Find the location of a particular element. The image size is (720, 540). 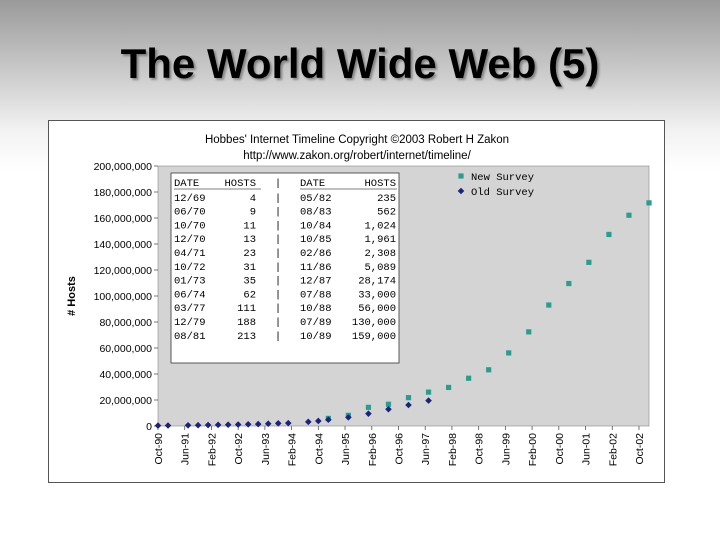

y-tick-label: 20,000,000 is located at coordinates (125, 401).